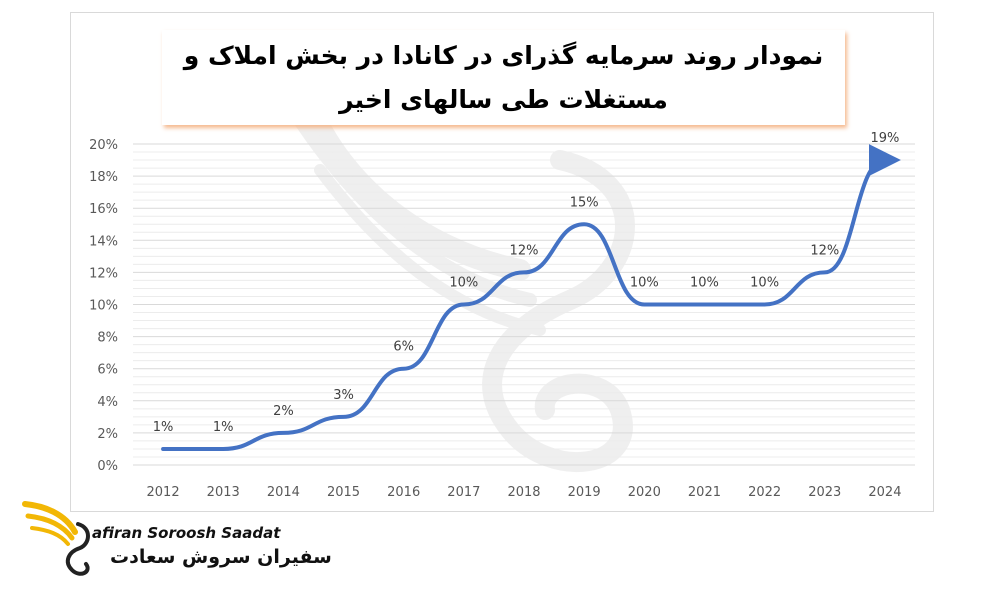  What do you see at coordinates (103, 273) in the screenshot?
I see `y-tick-label: 12%` at bounding box center [103, 273].